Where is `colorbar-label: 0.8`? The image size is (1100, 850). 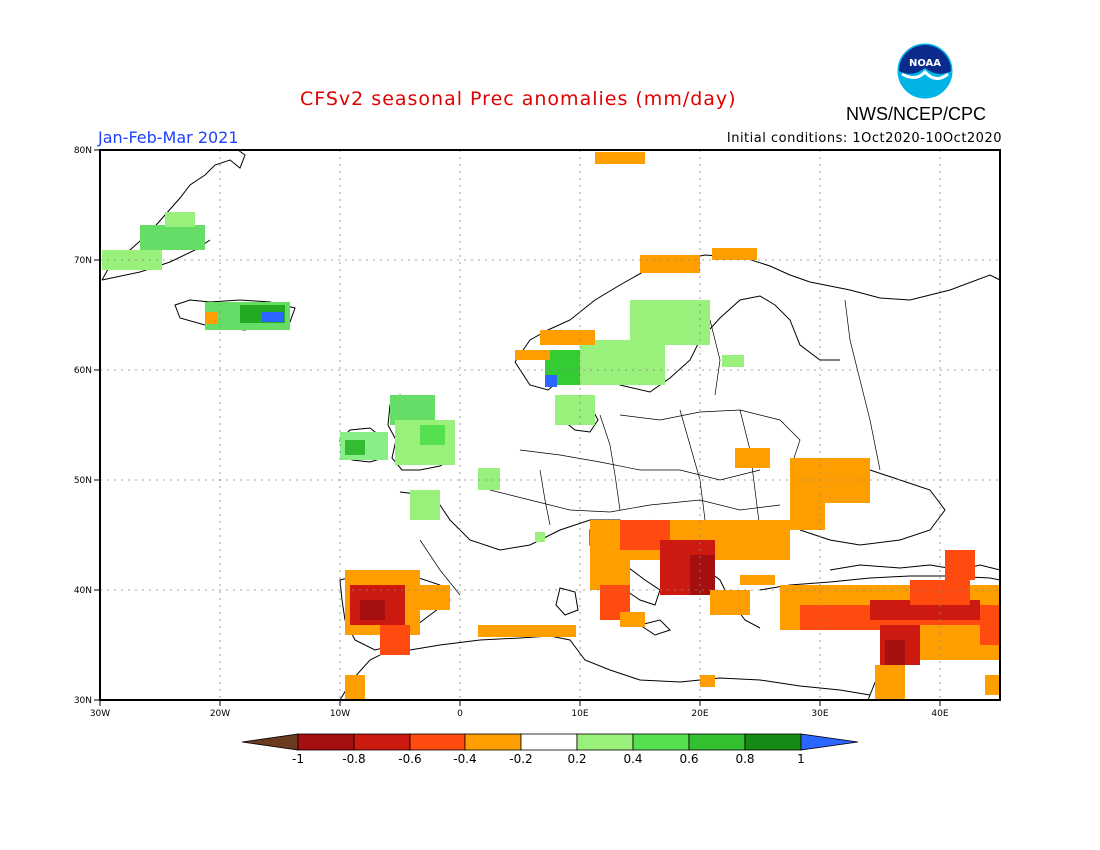
colorbar-label: 0.8 is located at coordinates (744, 759).